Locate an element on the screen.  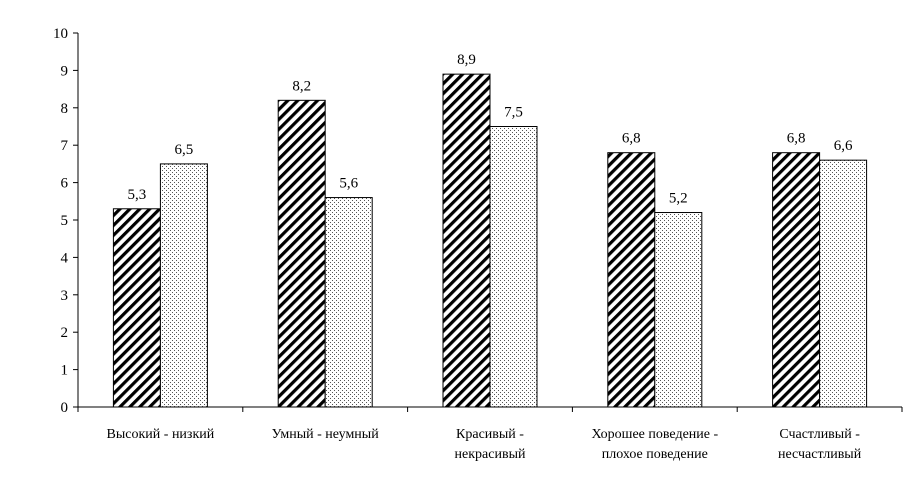
category-label: Умный - неумный is located at coordinates (326, 434).